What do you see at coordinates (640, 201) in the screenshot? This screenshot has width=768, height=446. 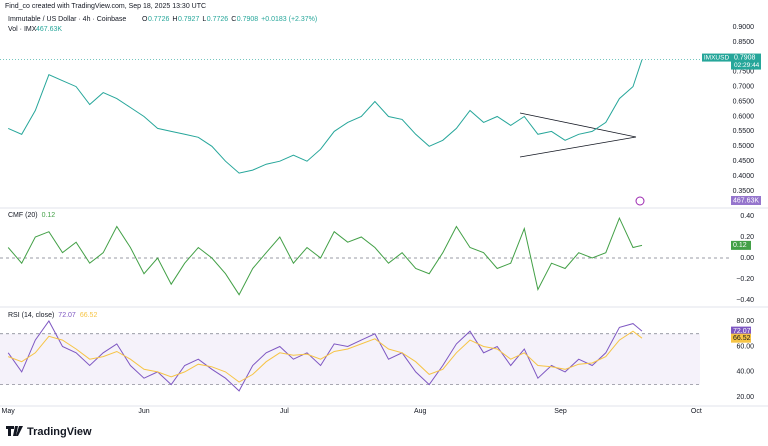 I see `event-icon` at bounding box center [640, 201].